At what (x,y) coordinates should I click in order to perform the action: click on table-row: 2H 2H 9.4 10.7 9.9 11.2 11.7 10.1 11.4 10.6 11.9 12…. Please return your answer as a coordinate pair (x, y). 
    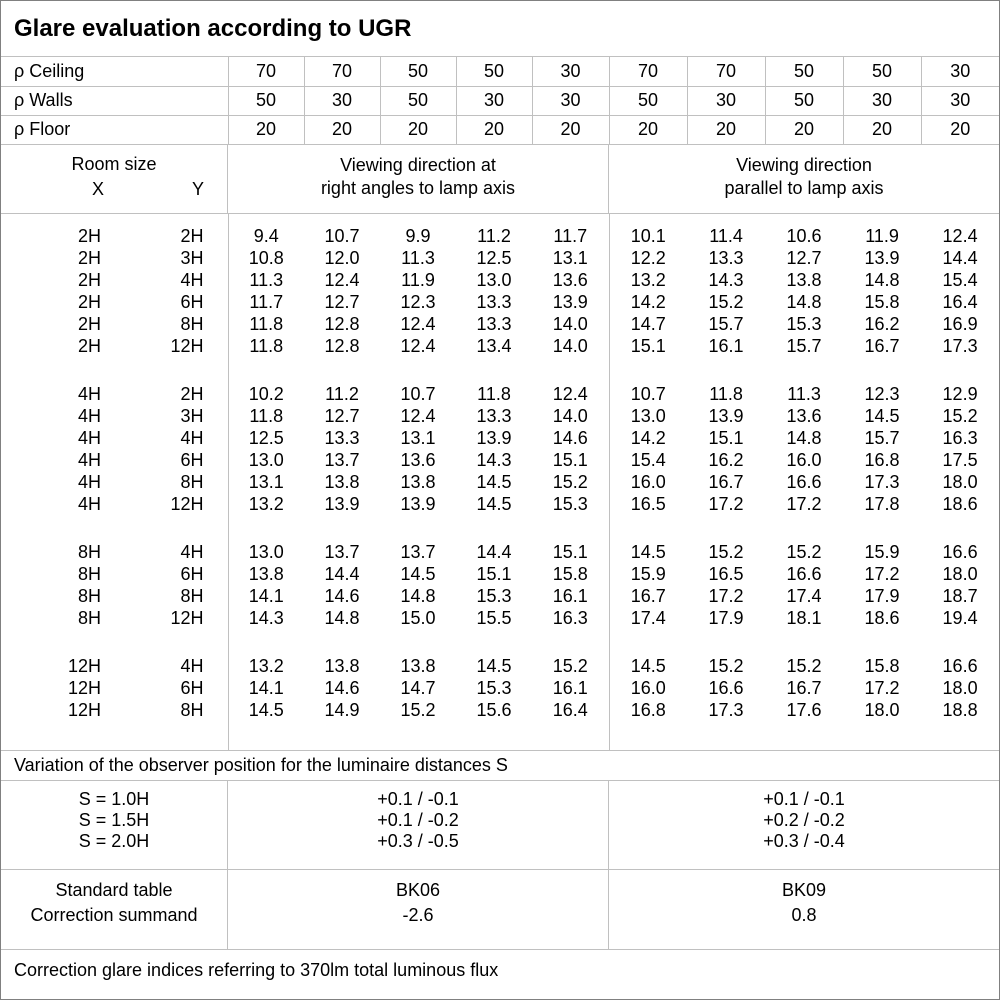
    Looking at the image, I should click on (500, 236).